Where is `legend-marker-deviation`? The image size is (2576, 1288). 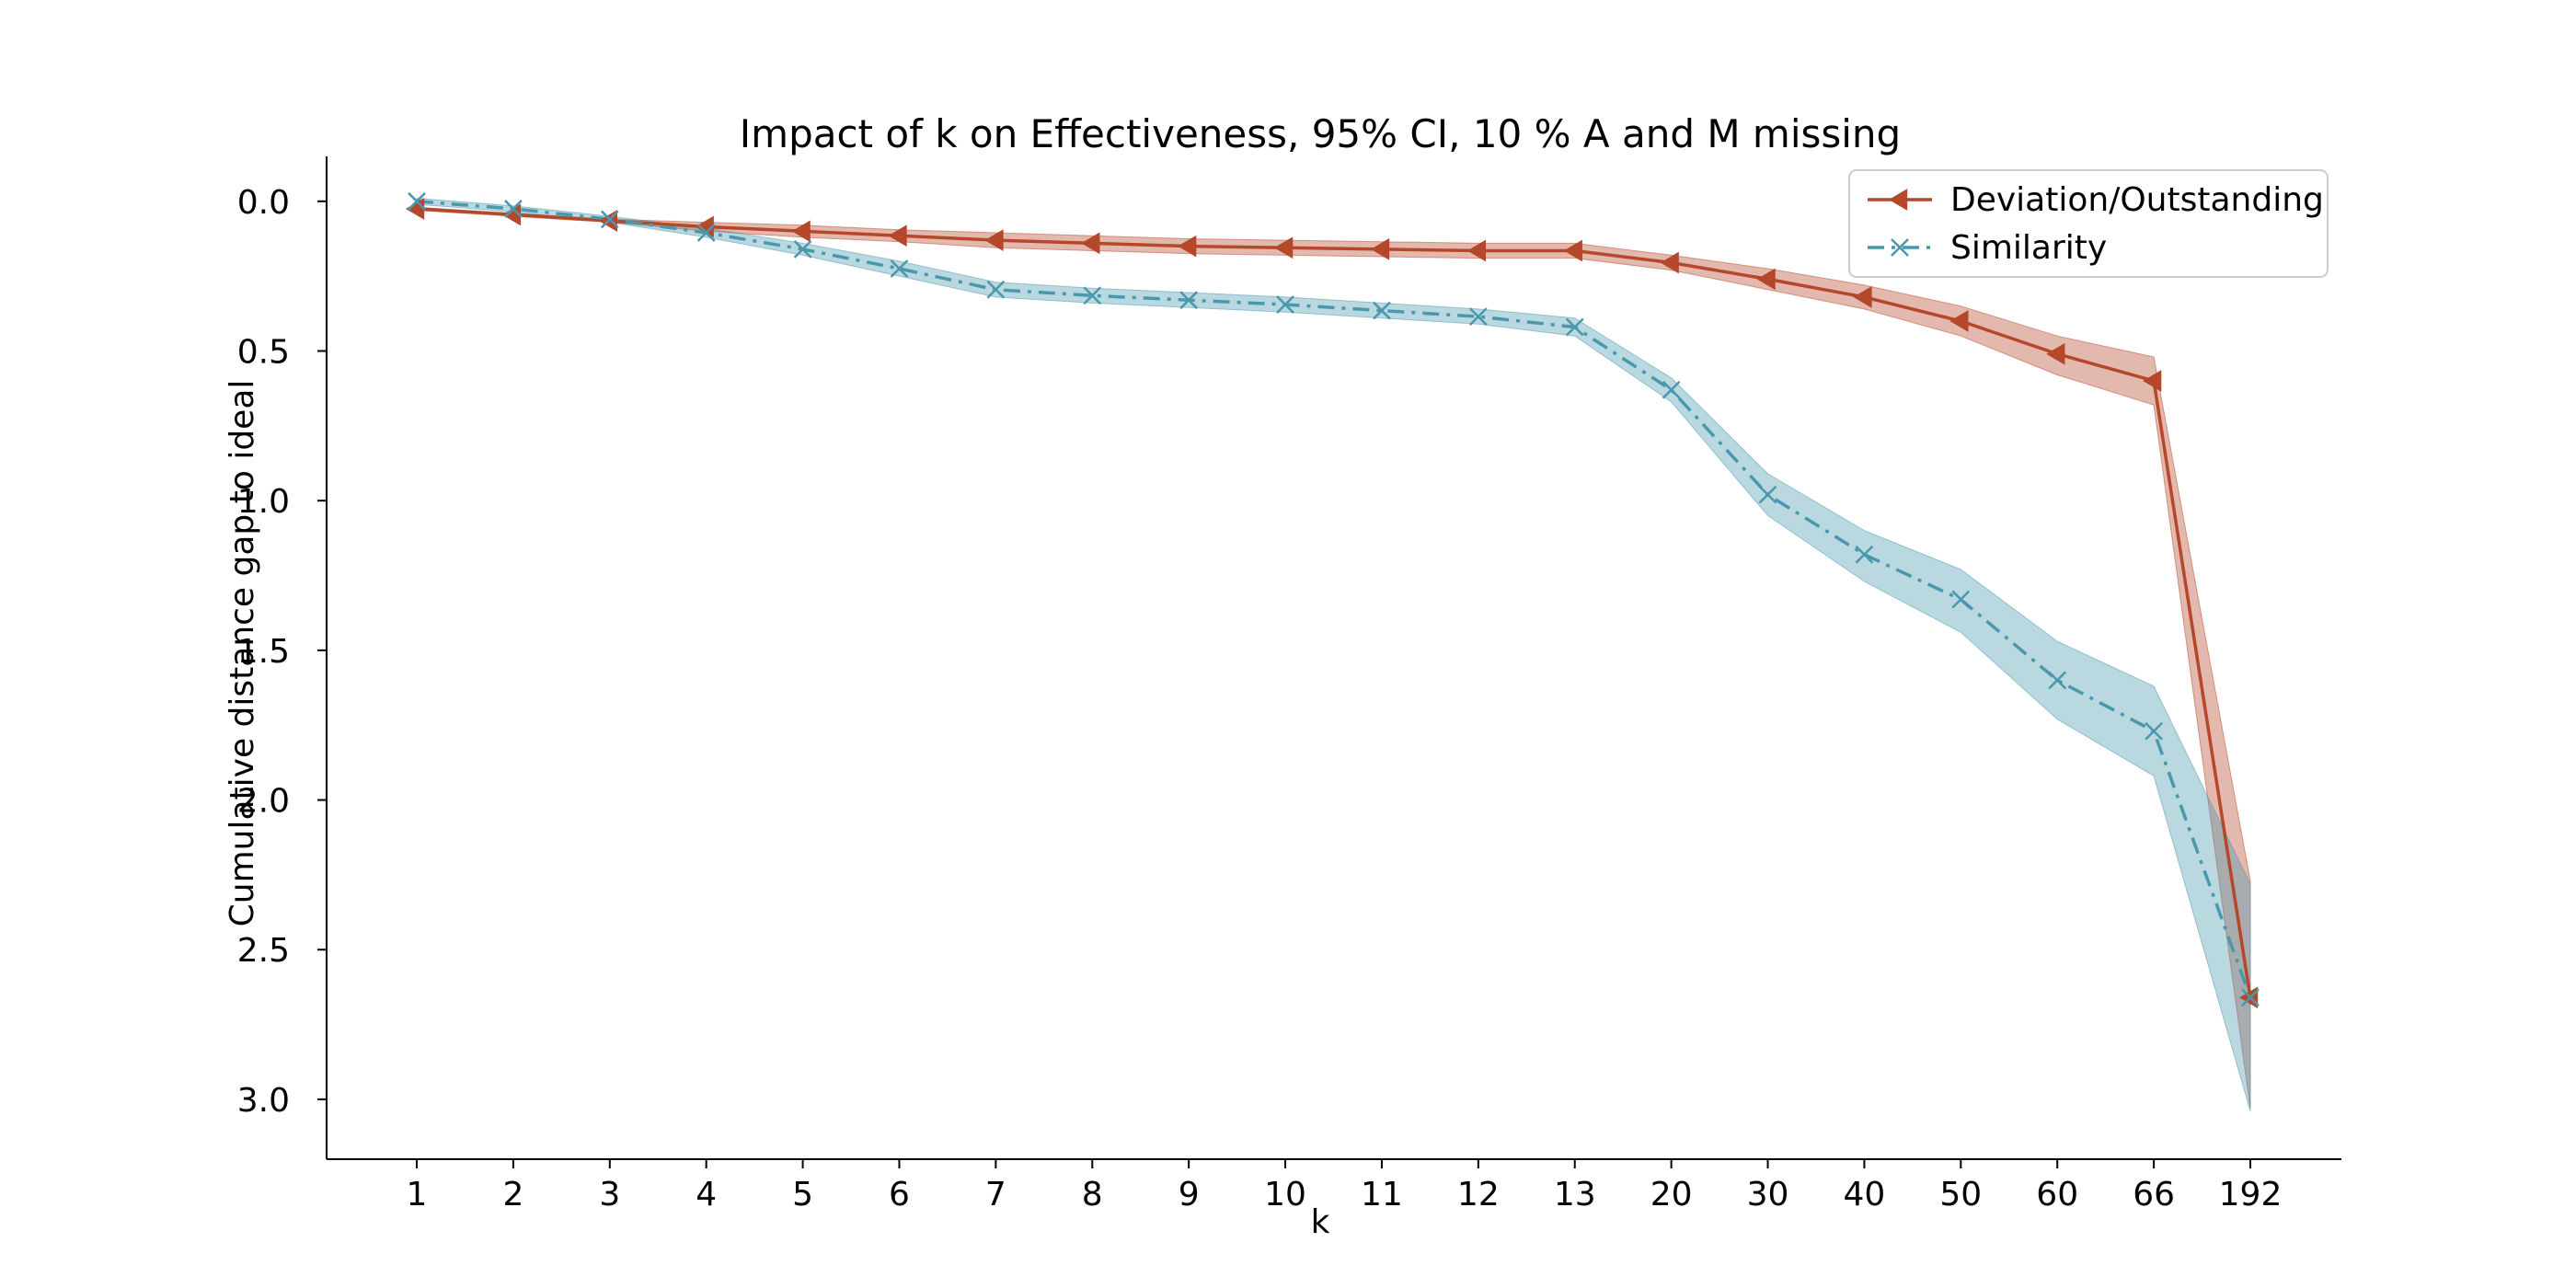 legend-marker-deviation is located at coordinates (1898, 200).